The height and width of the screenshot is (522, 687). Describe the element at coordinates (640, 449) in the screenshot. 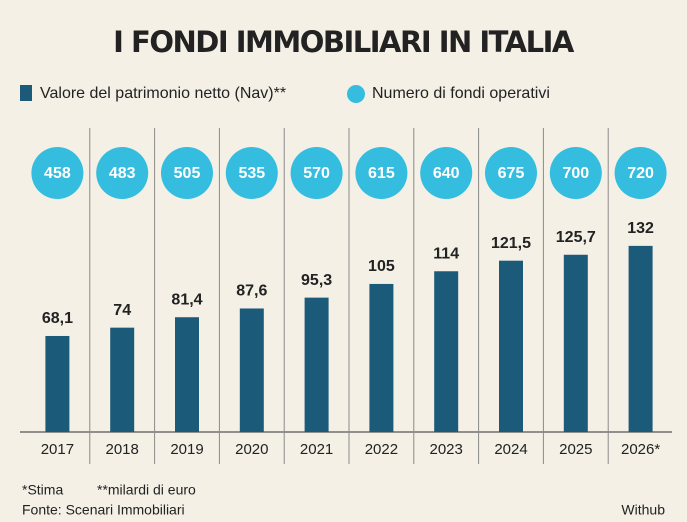

I see `x-tick-label: 2026*` at that location.